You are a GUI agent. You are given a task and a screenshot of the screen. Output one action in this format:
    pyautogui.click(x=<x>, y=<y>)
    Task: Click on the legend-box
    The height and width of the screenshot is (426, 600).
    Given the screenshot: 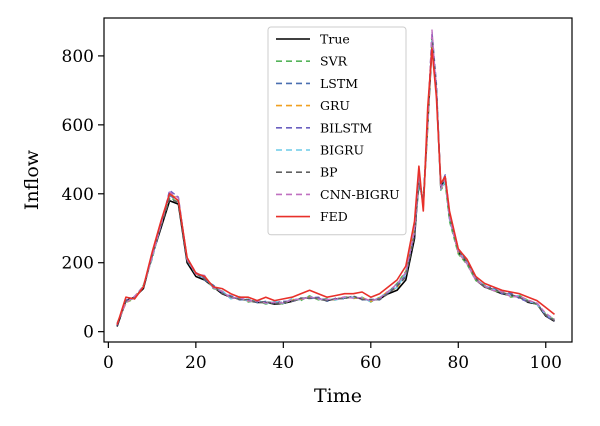 What is the action you would take?
    pyautogui.click(x=337, y=131)
    